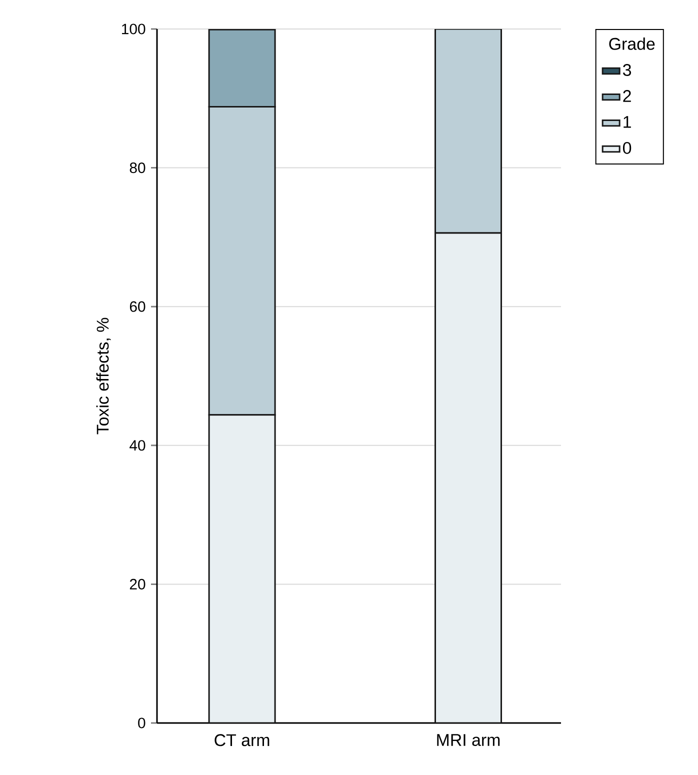  I want to click on legend-label: 1, so click(627, 122).